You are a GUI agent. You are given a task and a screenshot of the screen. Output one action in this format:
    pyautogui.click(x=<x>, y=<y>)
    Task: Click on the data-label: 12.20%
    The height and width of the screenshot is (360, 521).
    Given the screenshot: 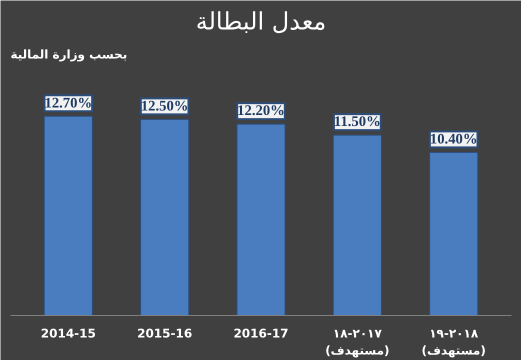 What is the action you would take?
    pyautogui.click(x=261, y=111)
    